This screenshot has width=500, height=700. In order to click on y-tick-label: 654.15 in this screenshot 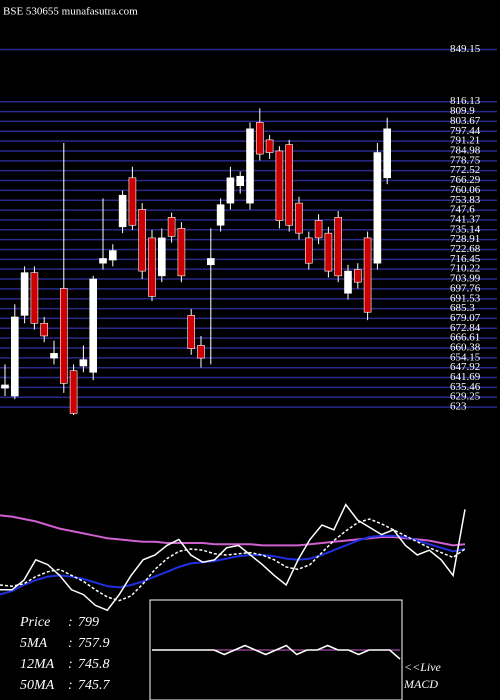, I will do `click(465, 357)`.